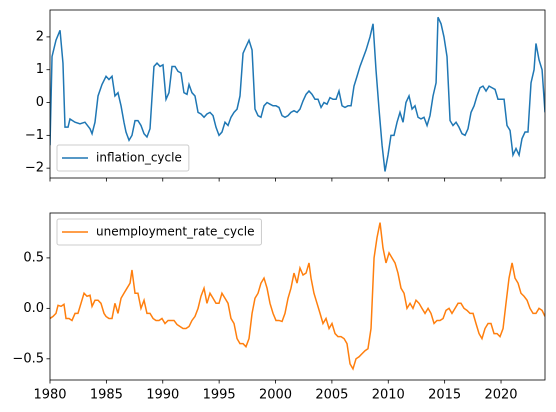 The width and height of the screenshot is (556, 412). Describe the element at coordinates (106, 395) in the screenshot. I see `x-tick-label: 1985` at that location.